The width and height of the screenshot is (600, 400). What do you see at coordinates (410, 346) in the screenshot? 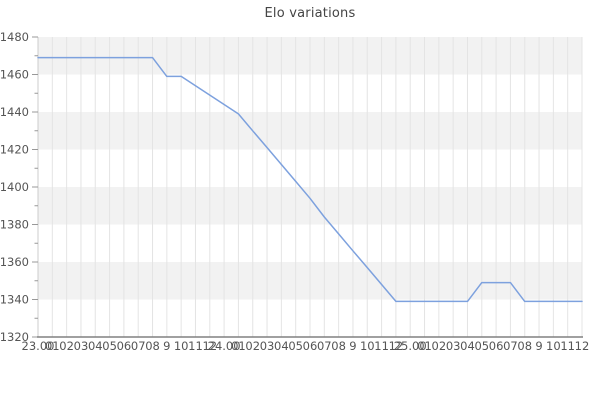
I see `x-axis-label: 25.00` at bounding box center [410, 346].